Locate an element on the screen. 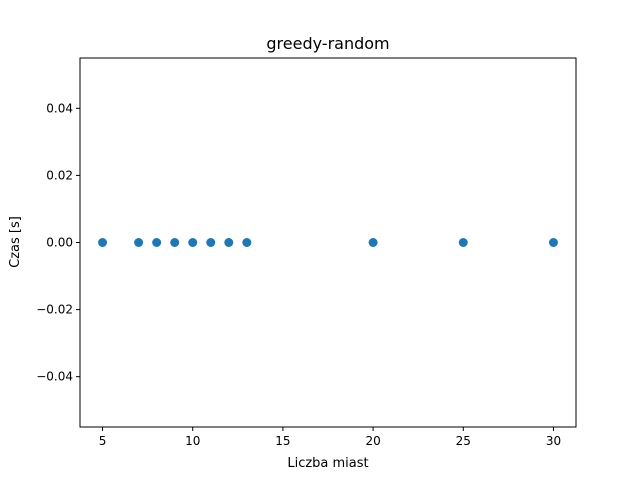 The image size is (640, 480). x-tick-label: 20 is located at coordinates (372, 441).